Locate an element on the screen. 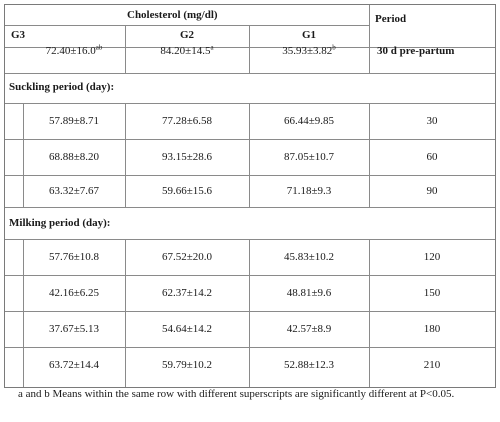 Image resolution: width=500 pixels, height=422 pixels. table-cell: 150 is located at coordinates (432, 293).